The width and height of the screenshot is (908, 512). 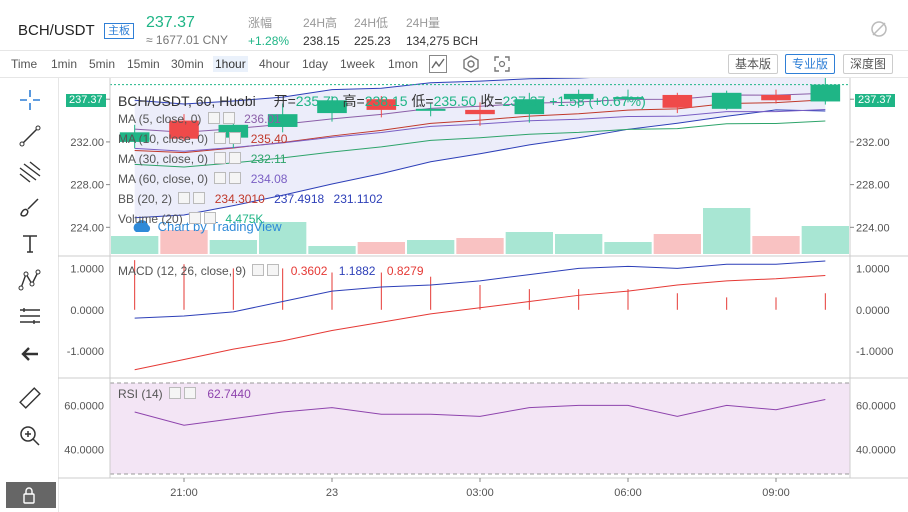 What do you see at coordinates (145, 199) in the screenshot?
I see `bb-label: BB (20, 2)` at bounding box center [145, 199].